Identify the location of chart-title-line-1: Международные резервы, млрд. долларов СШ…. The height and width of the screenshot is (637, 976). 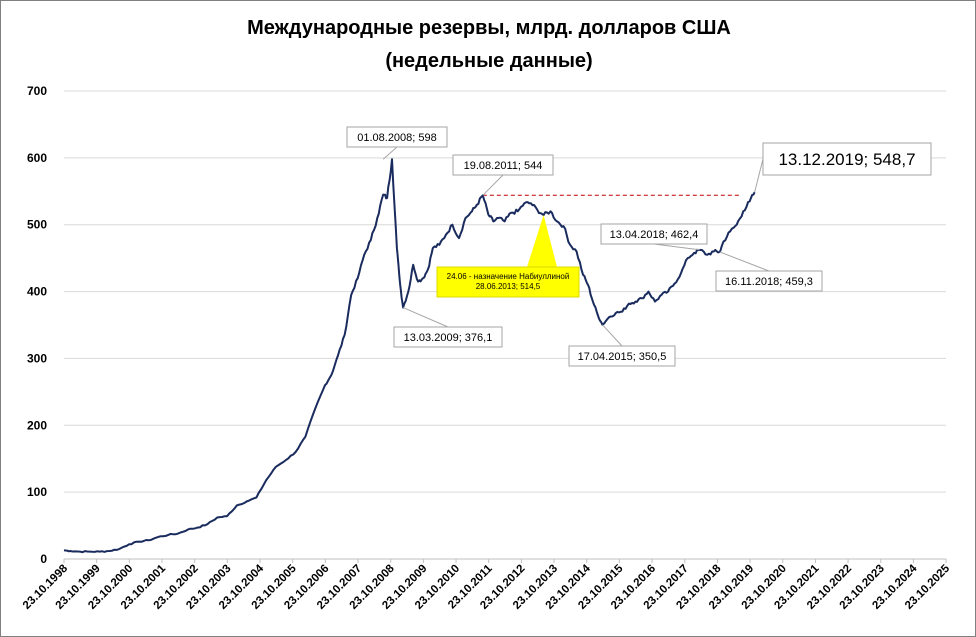
(489, 28).